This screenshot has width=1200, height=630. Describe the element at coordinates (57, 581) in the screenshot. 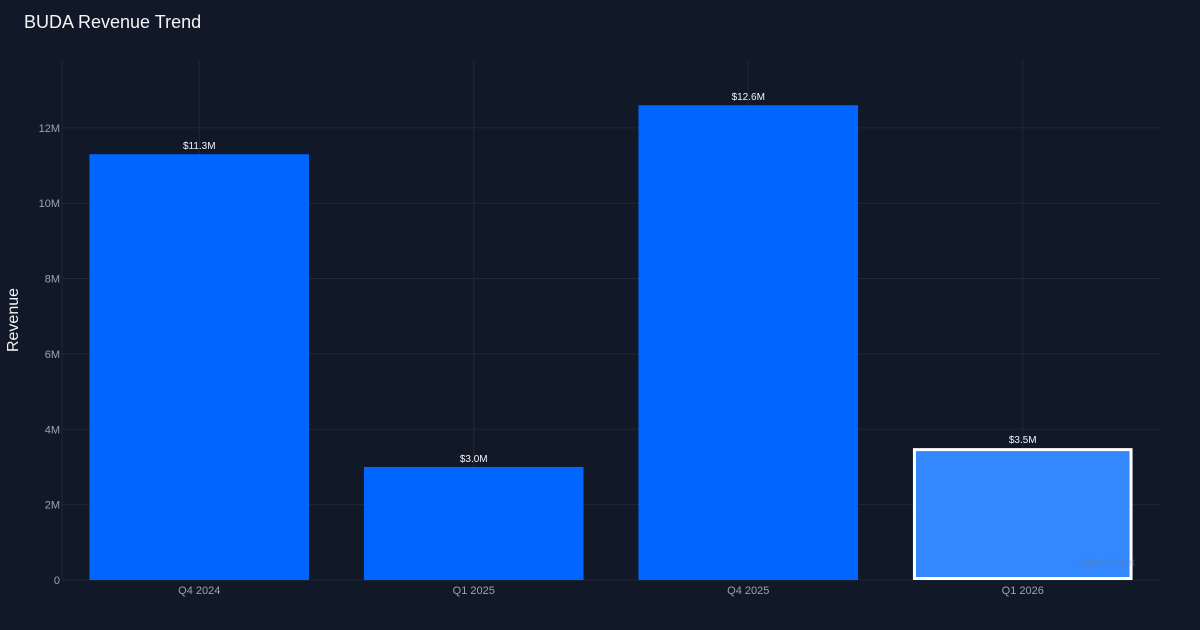

I see `y-tick-label: 0` at that location.